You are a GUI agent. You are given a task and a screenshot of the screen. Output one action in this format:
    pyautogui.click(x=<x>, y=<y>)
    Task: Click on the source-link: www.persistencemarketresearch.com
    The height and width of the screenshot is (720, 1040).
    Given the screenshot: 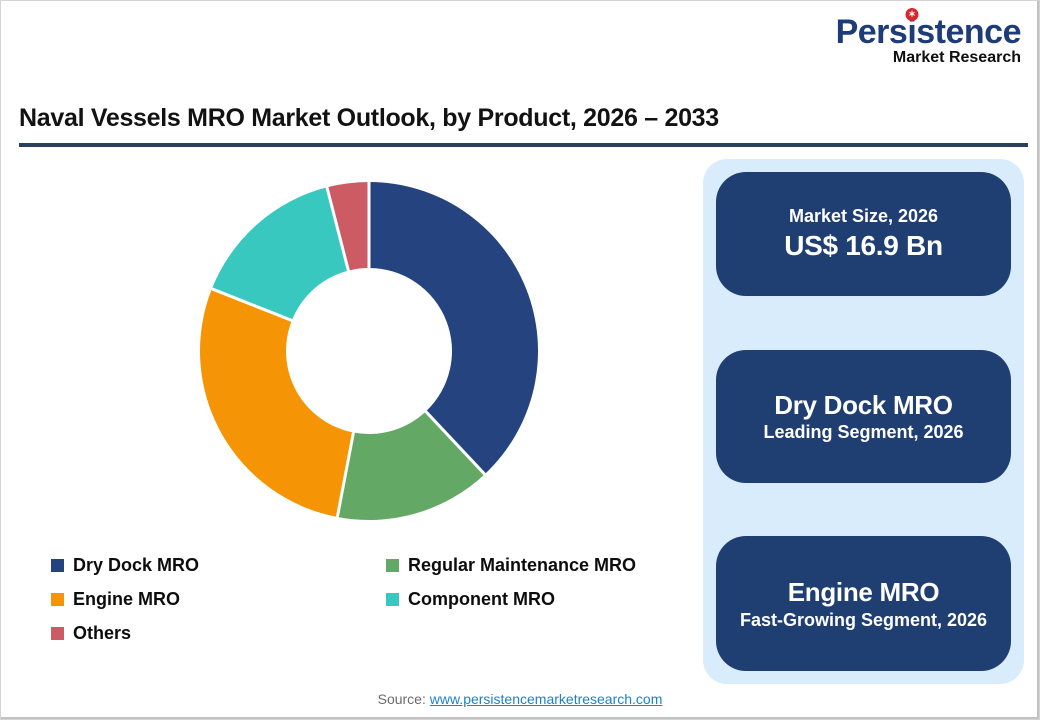 What is the action you would take?
    pyautogui.click(x=546, y=699)
    